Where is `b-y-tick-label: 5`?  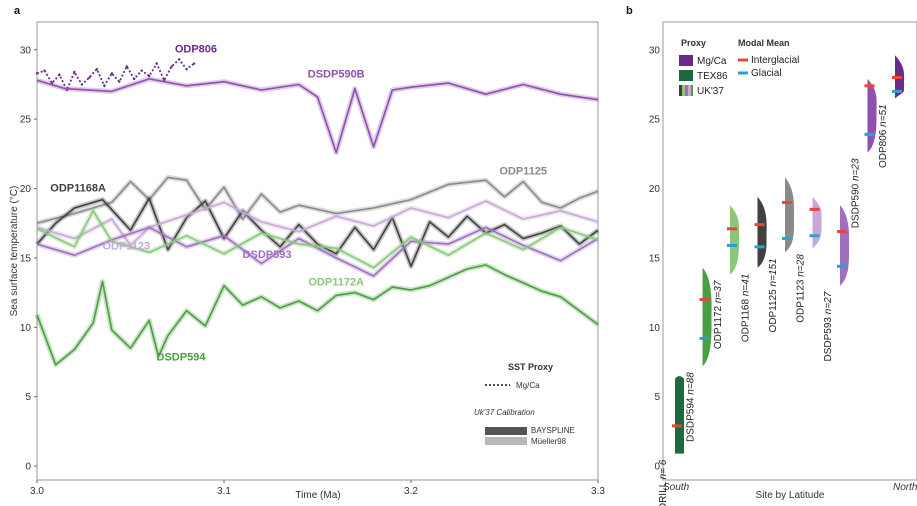 b-y-tick-label: 5 is located at coordinates (657, 397).